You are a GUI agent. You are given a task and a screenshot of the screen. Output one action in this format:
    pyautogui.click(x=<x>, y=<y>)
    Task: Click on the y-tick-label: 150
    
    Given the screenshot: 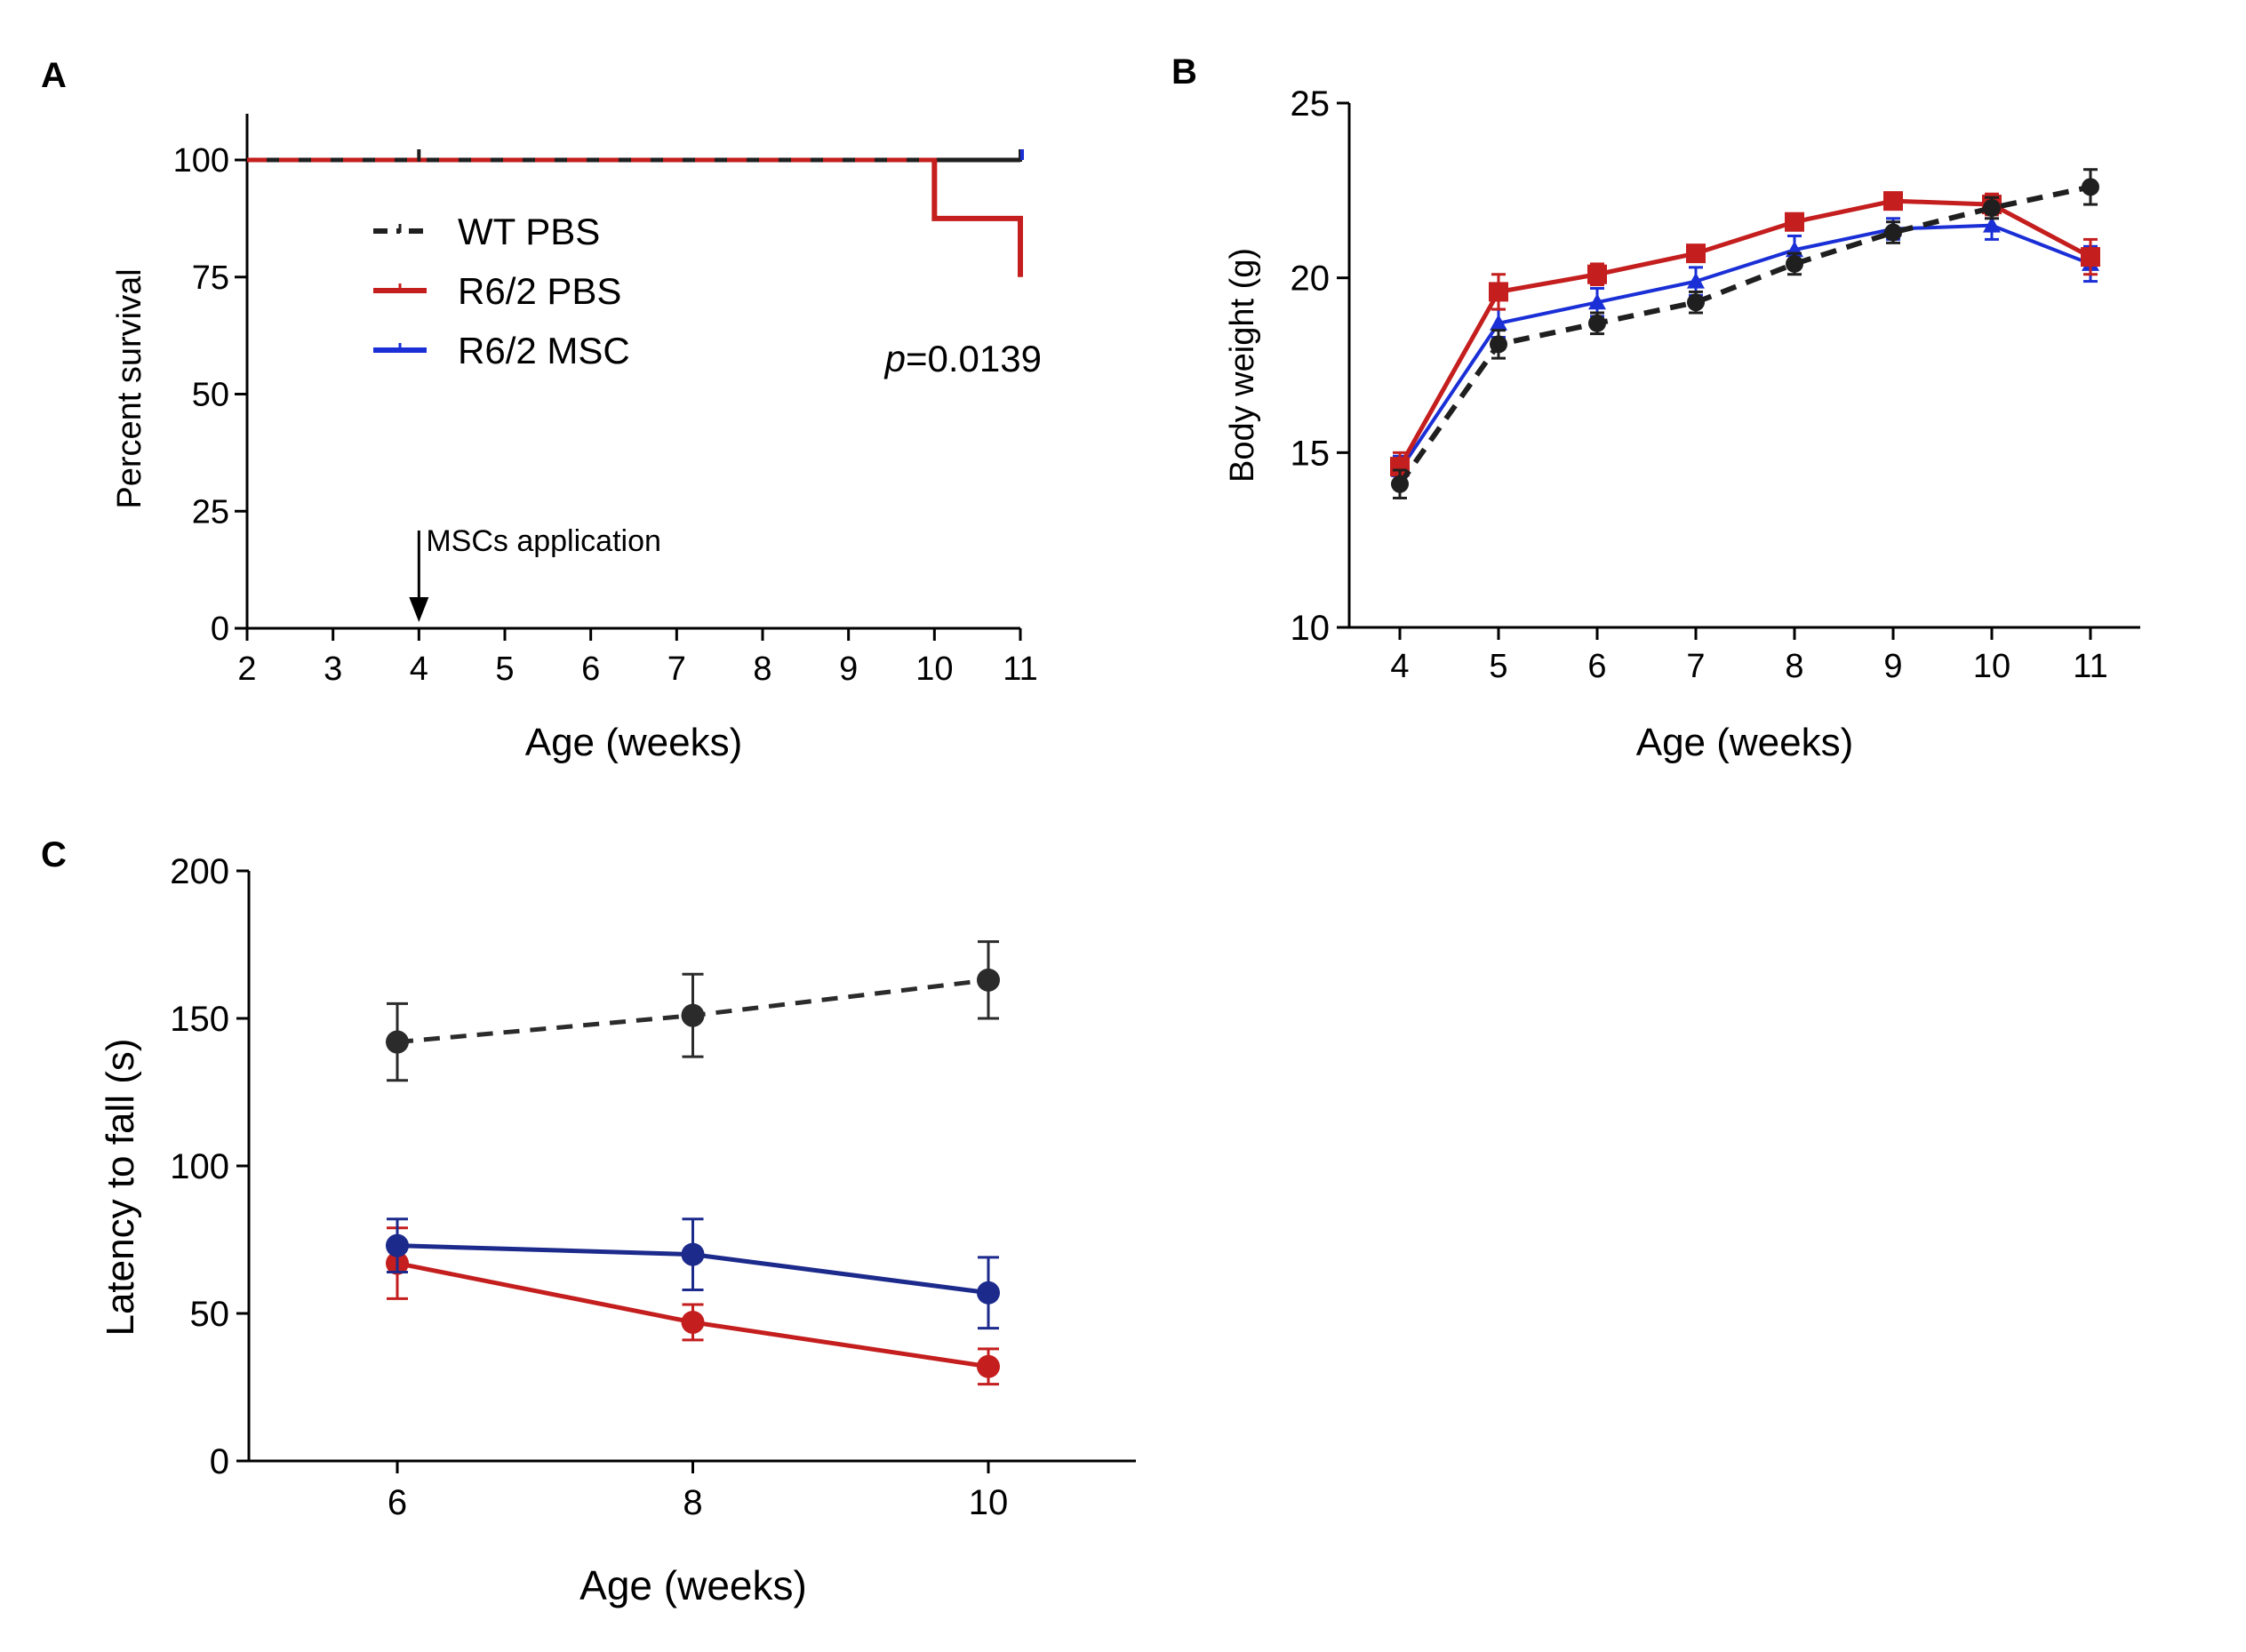 What is the action you would take?
    pyautogui.click(x=200, y=1019)
    